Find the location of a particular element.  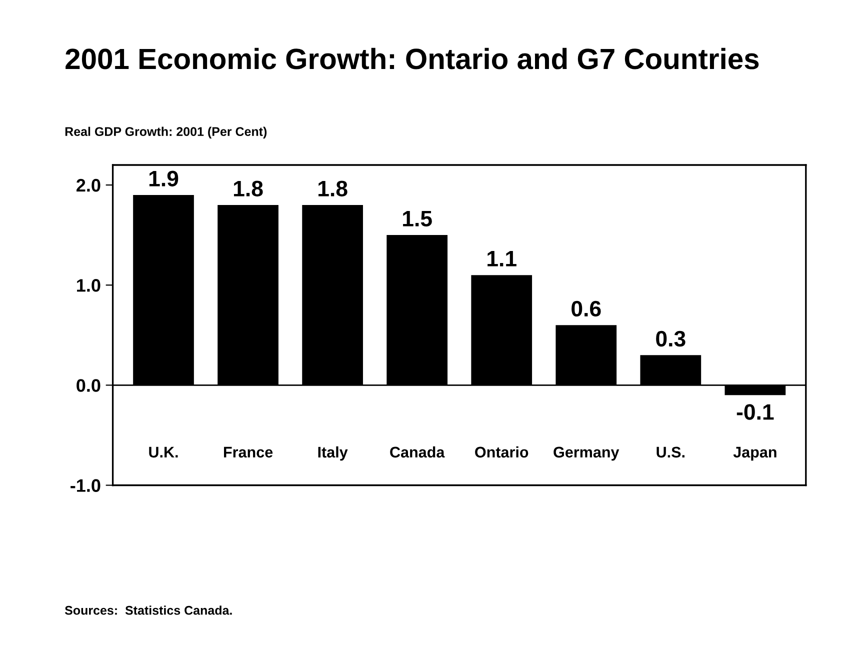

x-tick-label: France is located at coordinates (248, 452).